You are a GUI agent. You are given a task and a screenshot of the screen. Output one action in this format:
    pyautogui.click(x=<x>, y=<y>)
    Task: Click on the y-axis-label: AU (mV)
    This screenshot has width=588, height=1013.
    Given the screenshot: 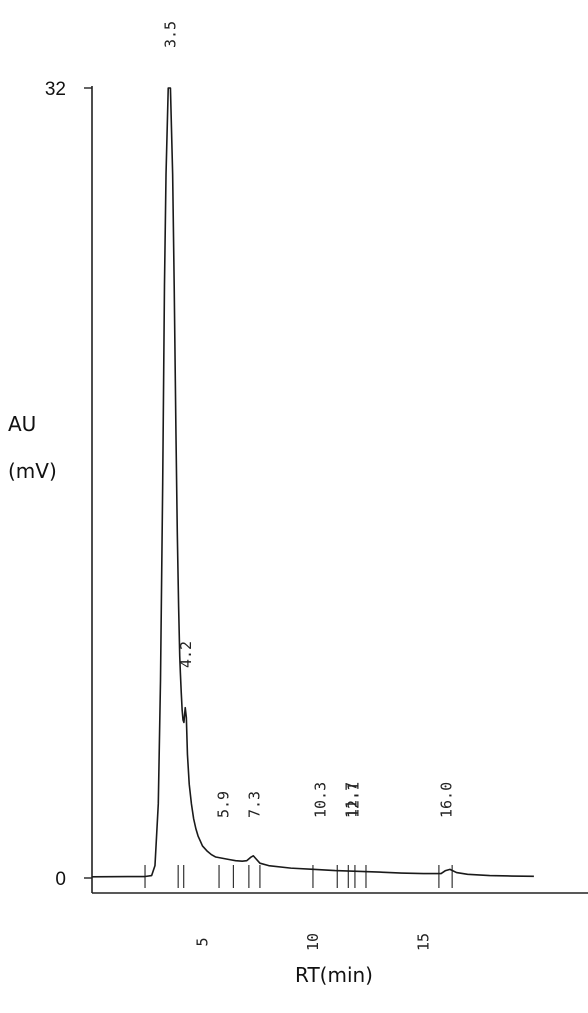 What is the action you would take?
    pyautogui.click(x=32, y=447)
    